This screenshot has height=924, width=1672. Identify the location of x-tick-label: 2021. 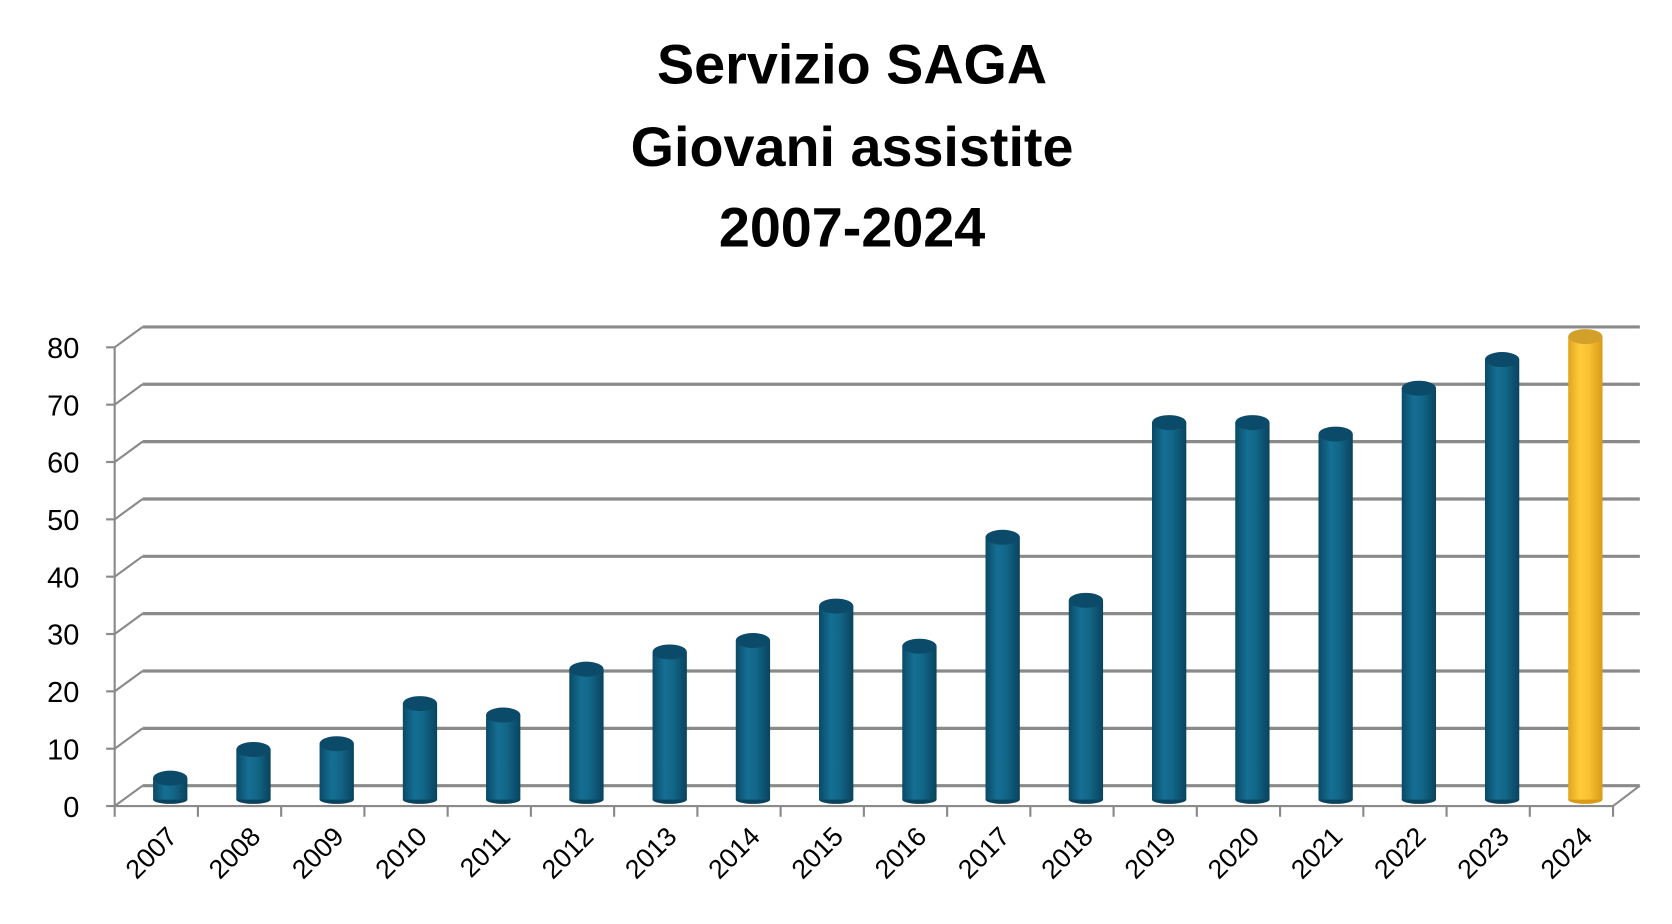
(1316, 852).